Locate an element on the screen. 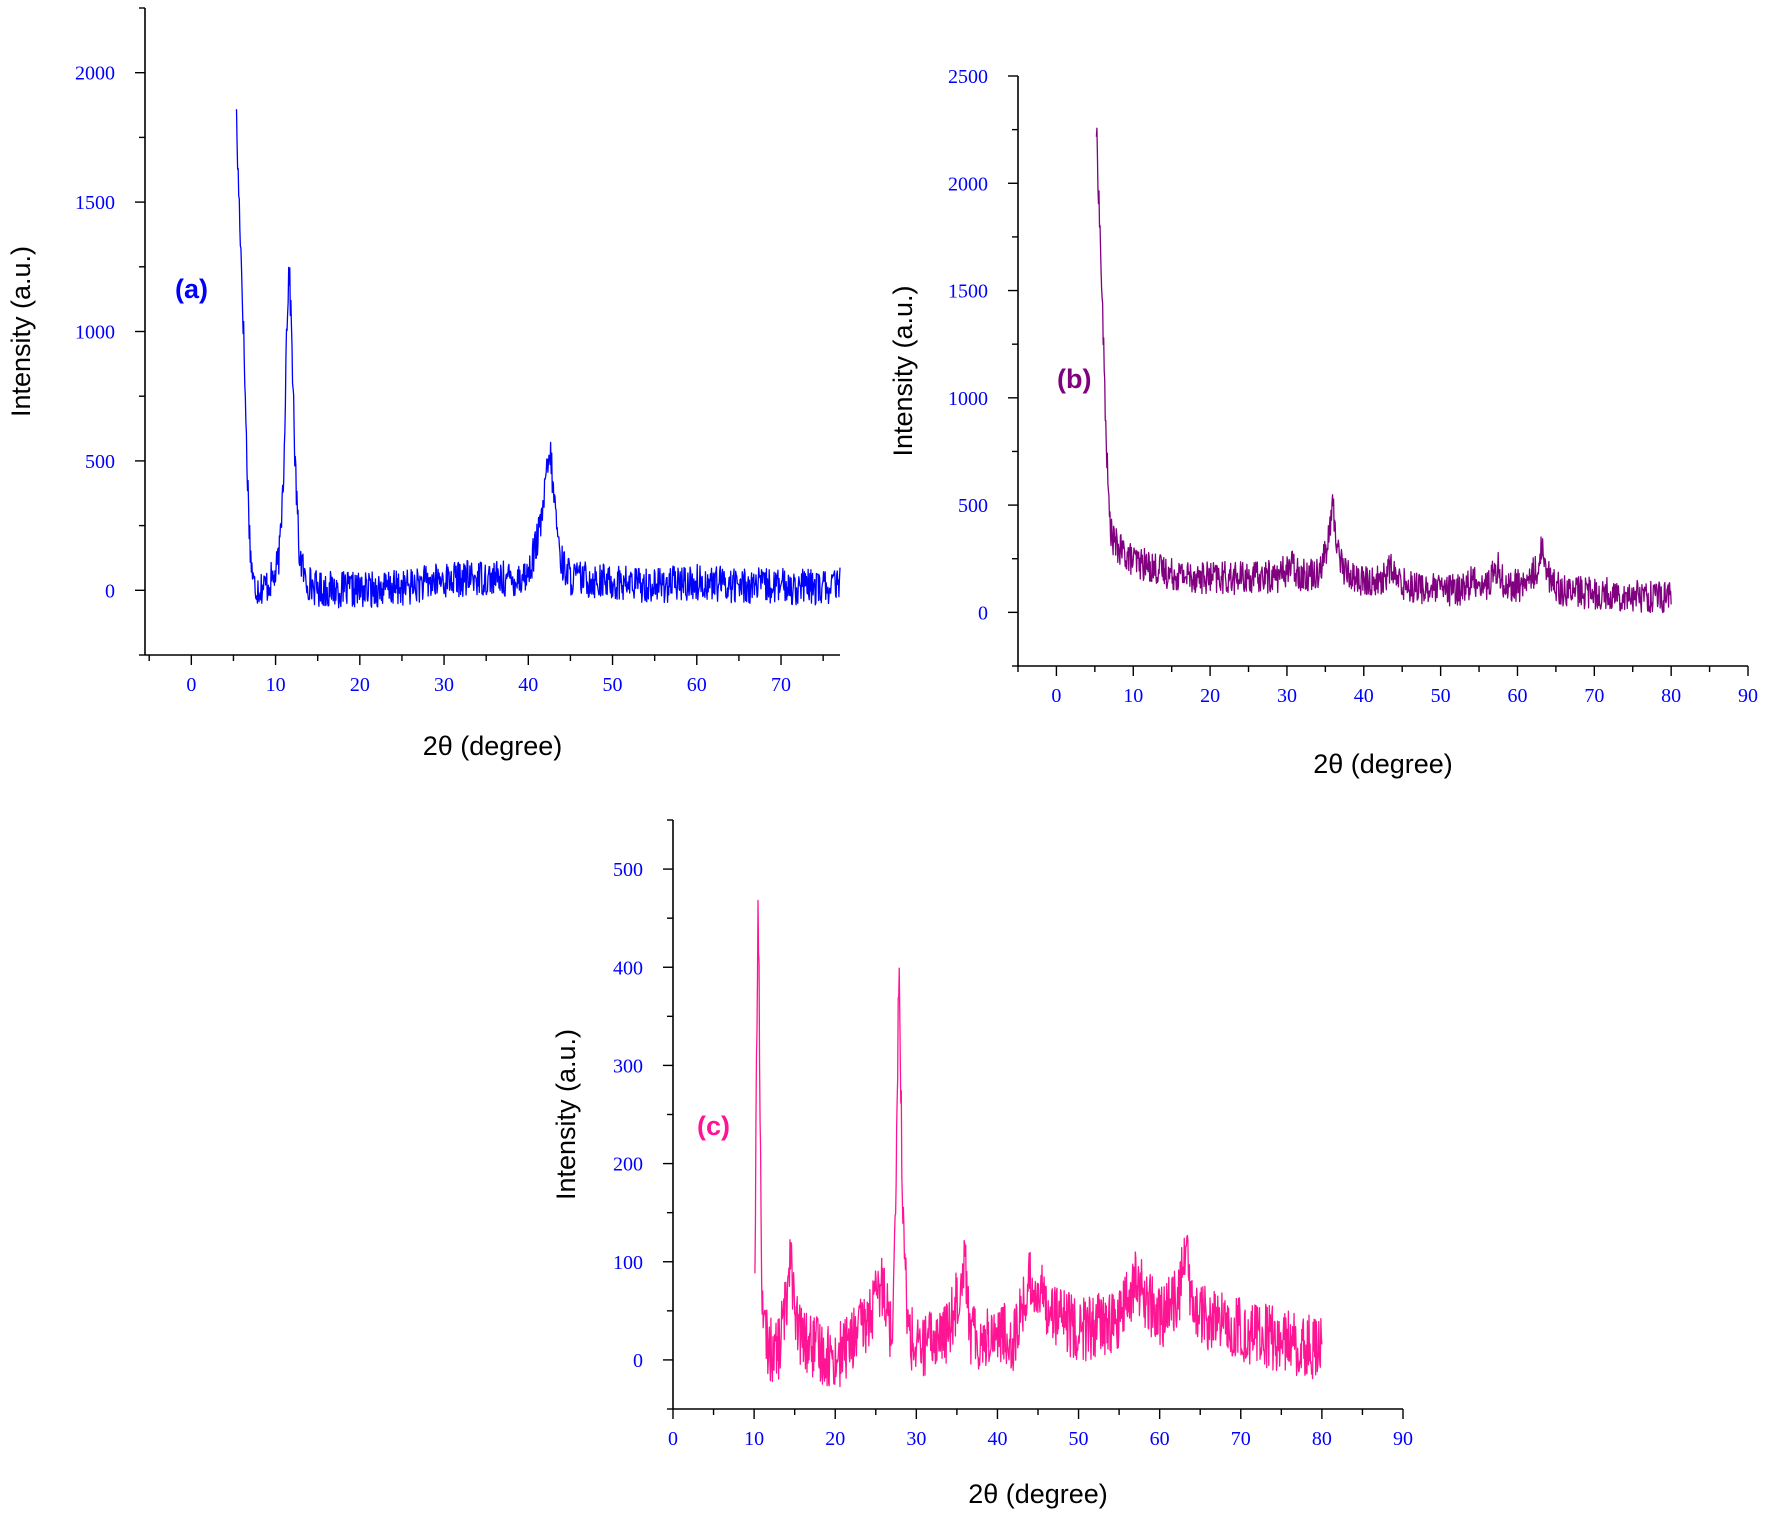 This screenshot has height=1515, width=1770. x-tick-label-b: 80 is located at coordinates (1671, 696).